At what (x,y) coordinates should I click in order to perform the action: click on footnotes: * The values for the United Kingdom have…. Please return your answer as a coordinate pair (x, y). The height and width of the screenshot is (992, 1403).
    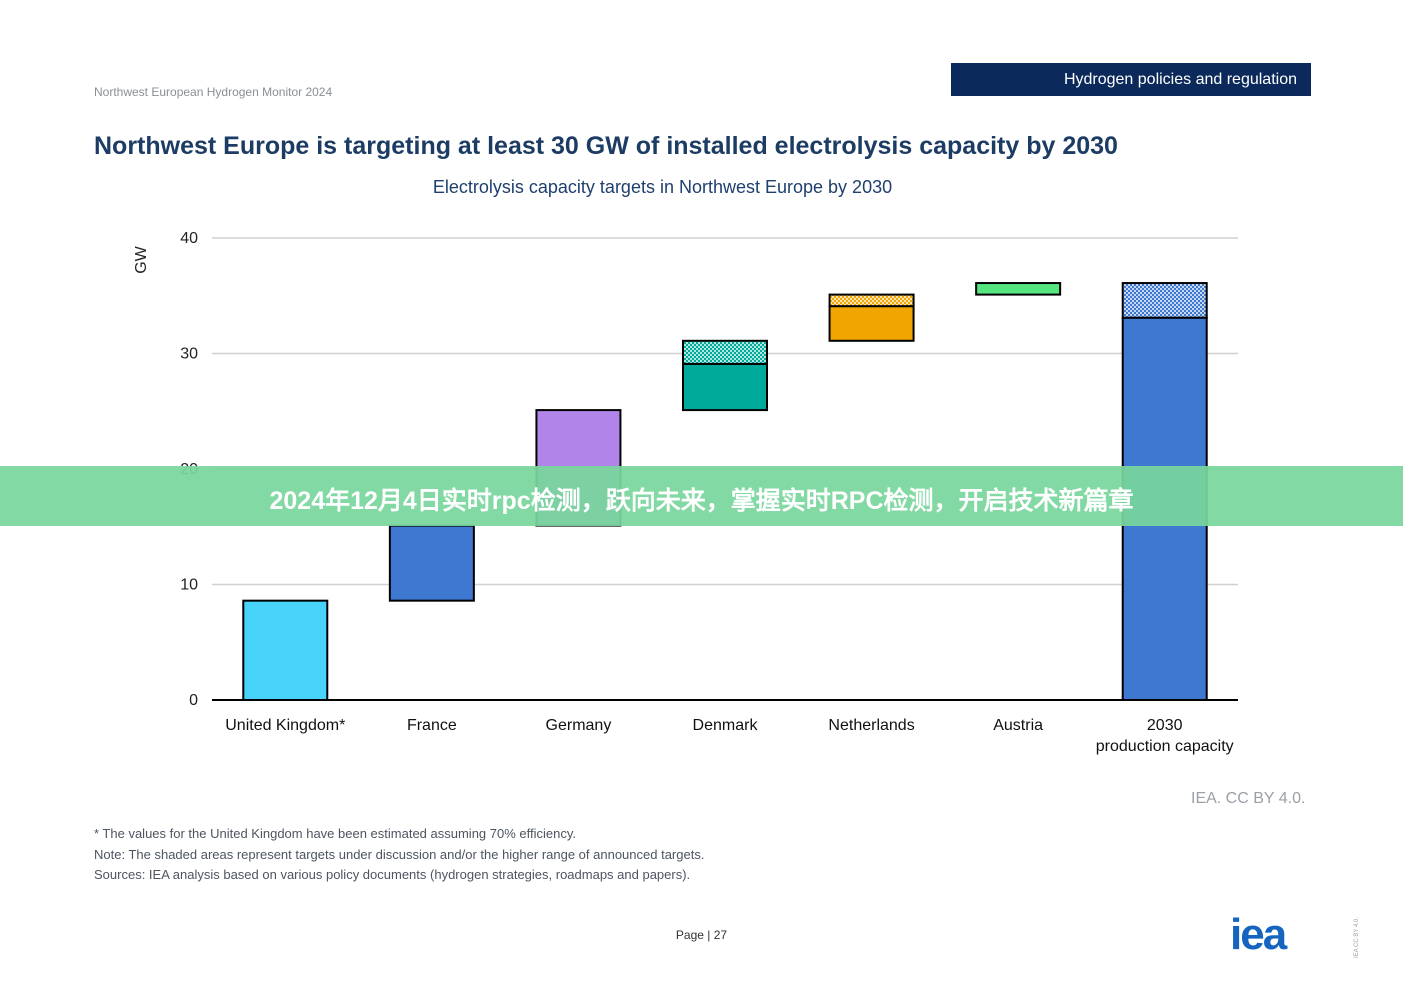
    Looking at the image, I should click on (399, 855).